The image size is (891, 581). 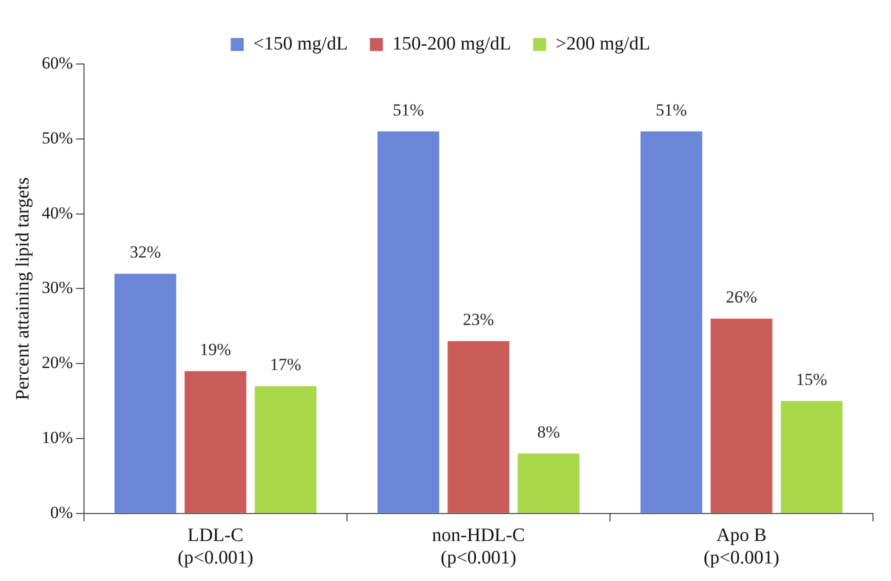 What do you see at coordinates (57, 138) in the screenshot?
I see `y-tick-label: 50%` at bounding box center [57, 138].